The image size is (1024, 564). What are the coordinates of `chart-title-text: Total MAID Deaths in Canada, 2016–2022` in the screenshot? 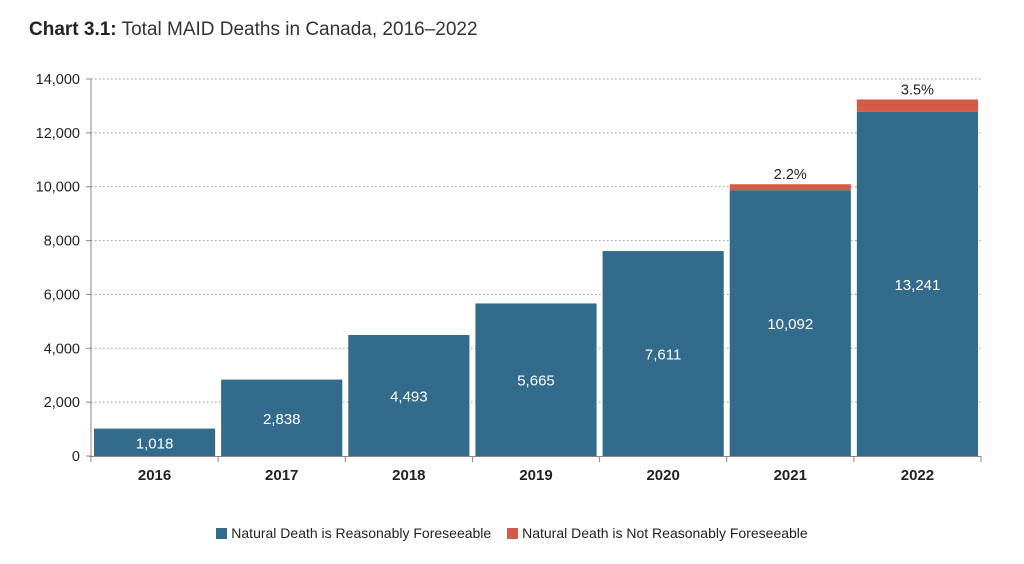 It's located at (299, 29).